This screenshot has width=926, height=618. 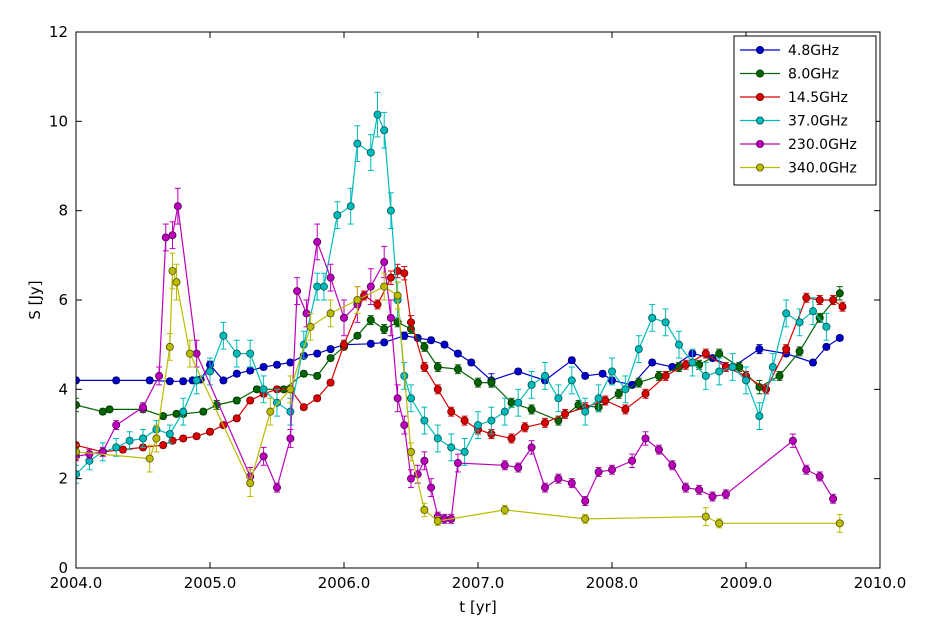 I want to click on y-tick-label: 2, so click(x=63, y=479).